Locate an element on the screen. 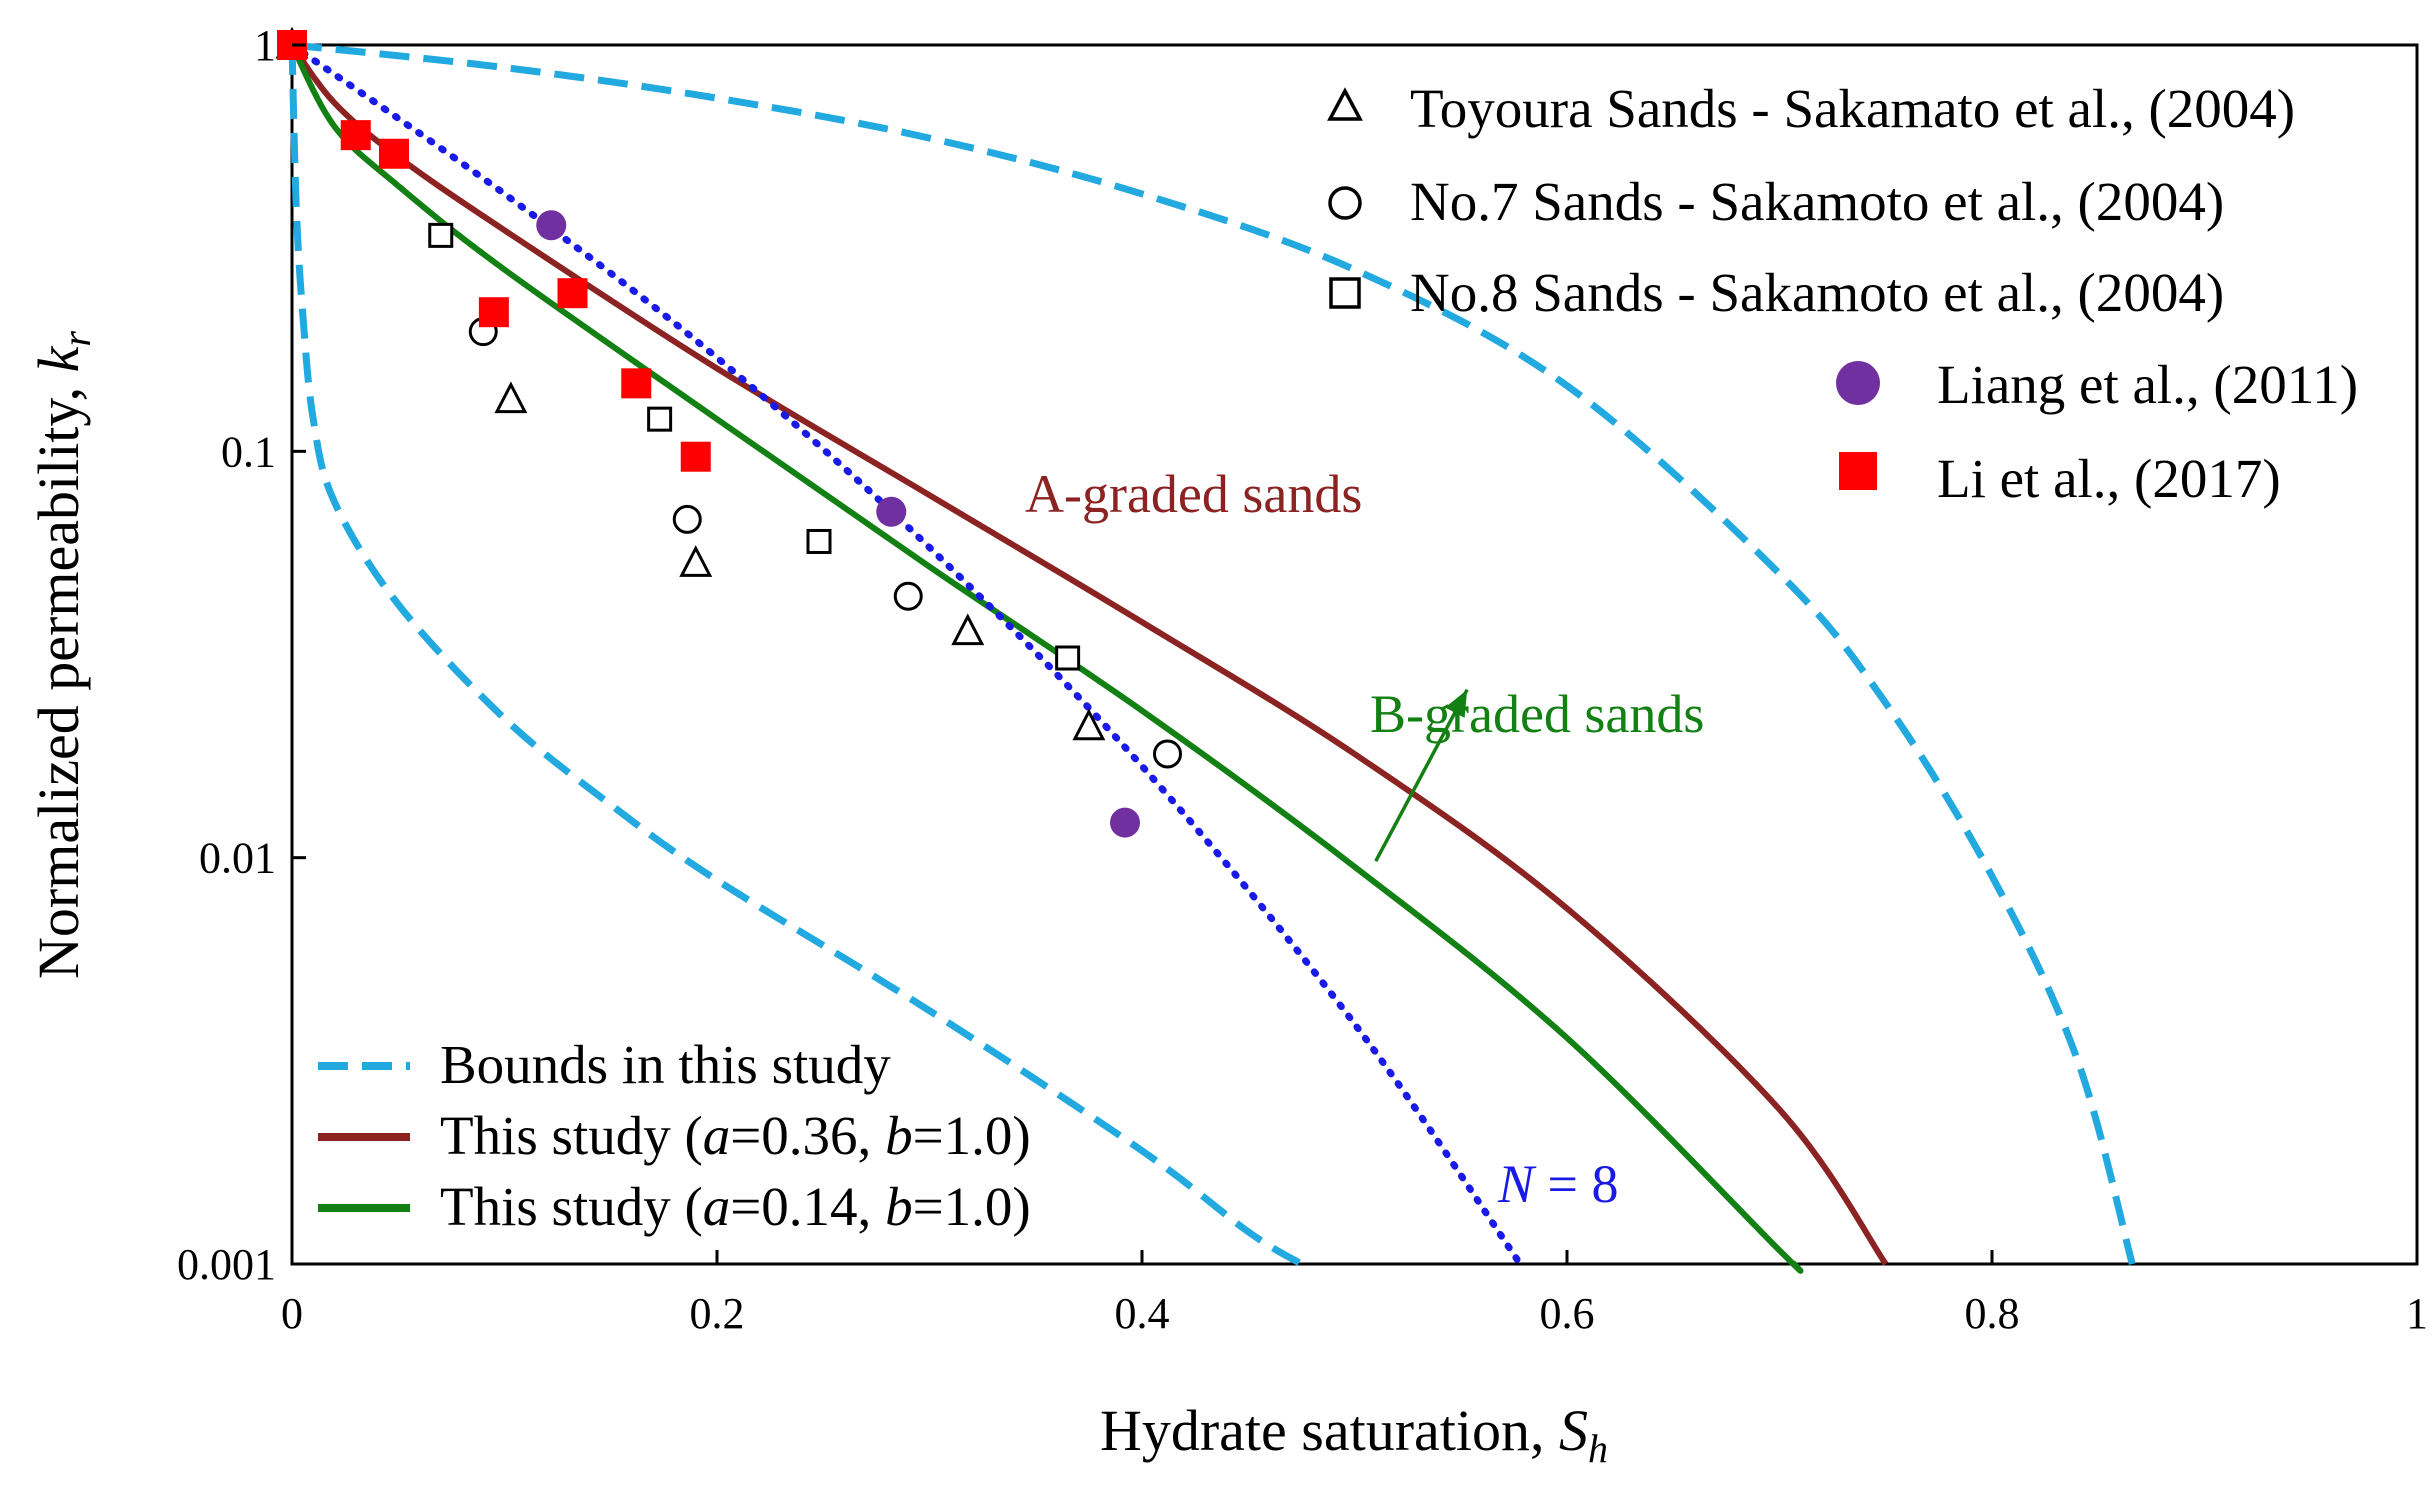  y-tick-label: 1 is located at coordinates (265, 45).